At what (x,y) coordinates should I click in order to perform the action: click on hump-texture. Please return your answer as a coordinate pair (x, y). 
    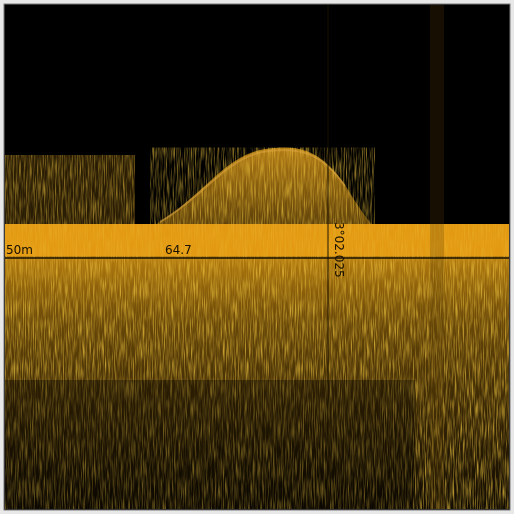
    Looking at the image, I should click on (262, 187).